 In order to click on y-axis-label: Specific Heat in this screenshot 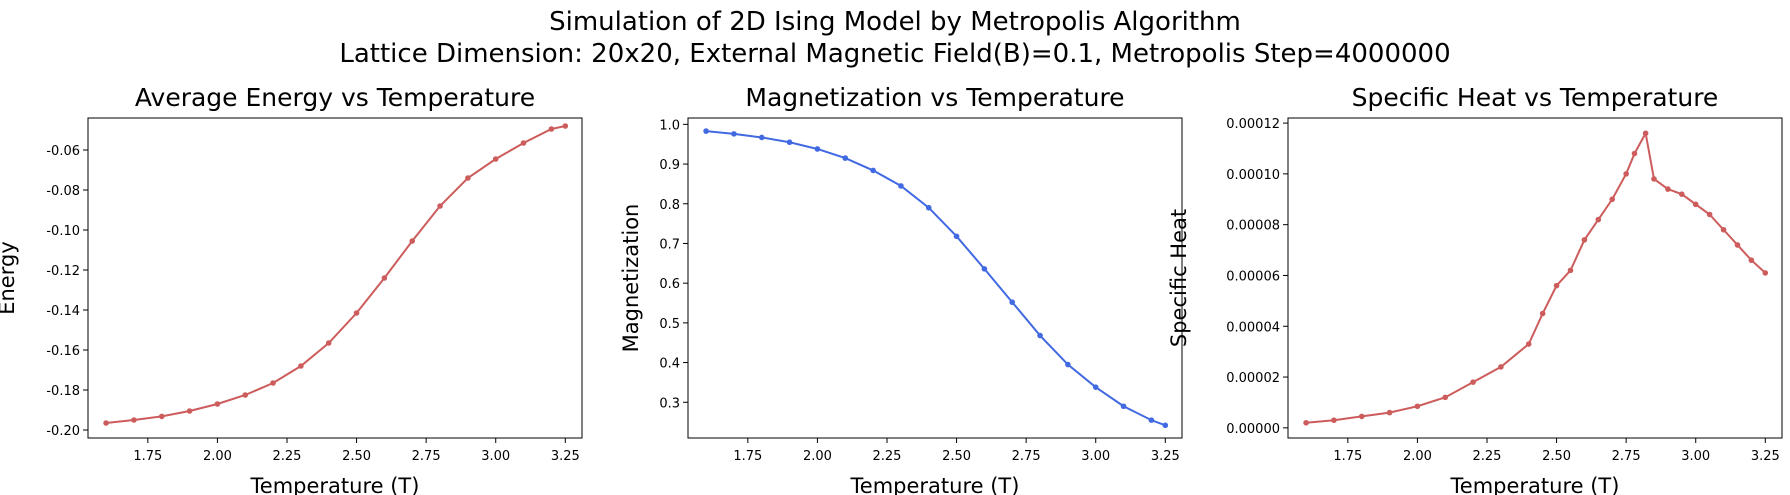, I will do `click(1179, 278)`.